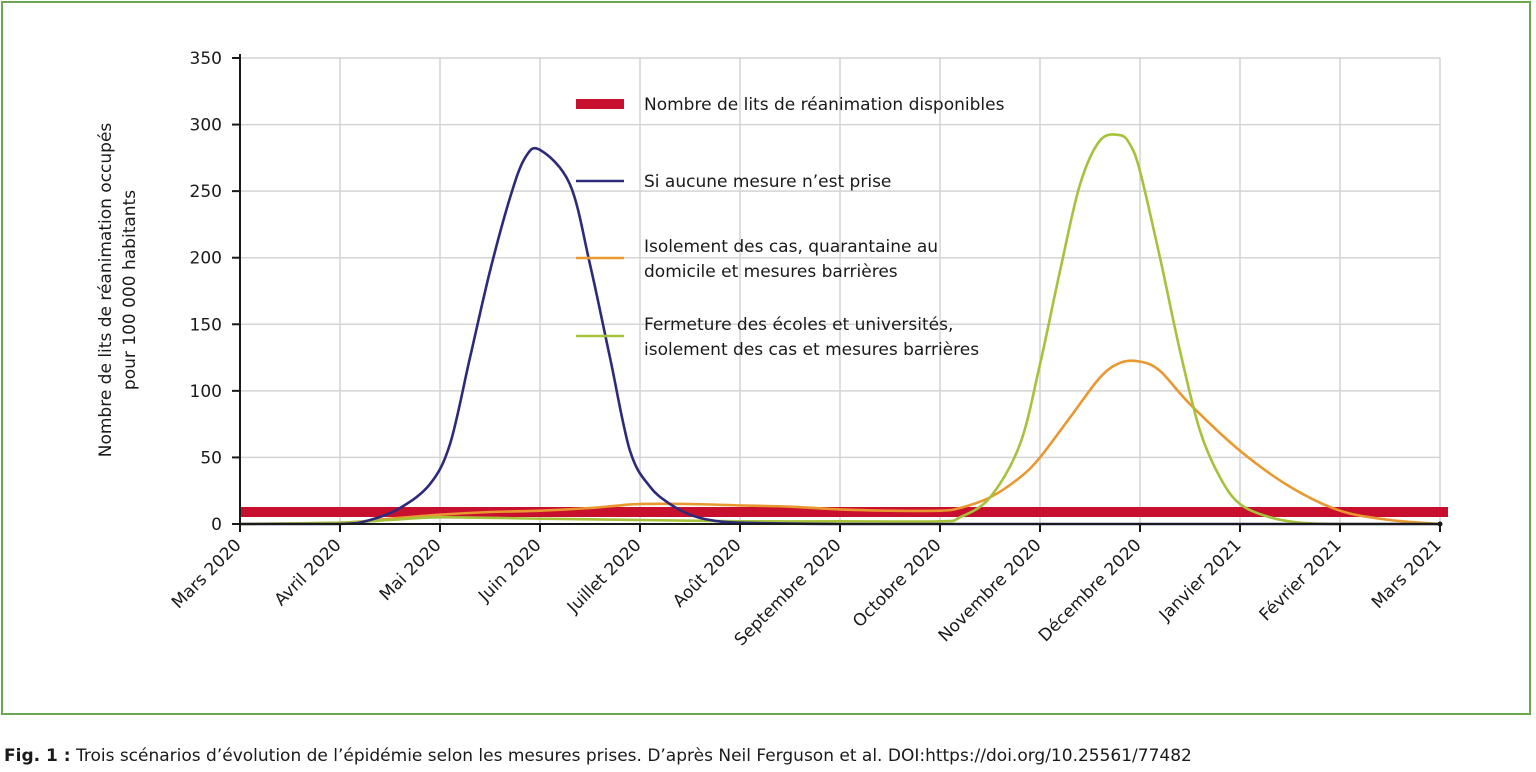  What do you see at coordinates (411, 570) in the screenshot?
I see `x-tick-label: Mai 2020` at bounding box center [411, 570].